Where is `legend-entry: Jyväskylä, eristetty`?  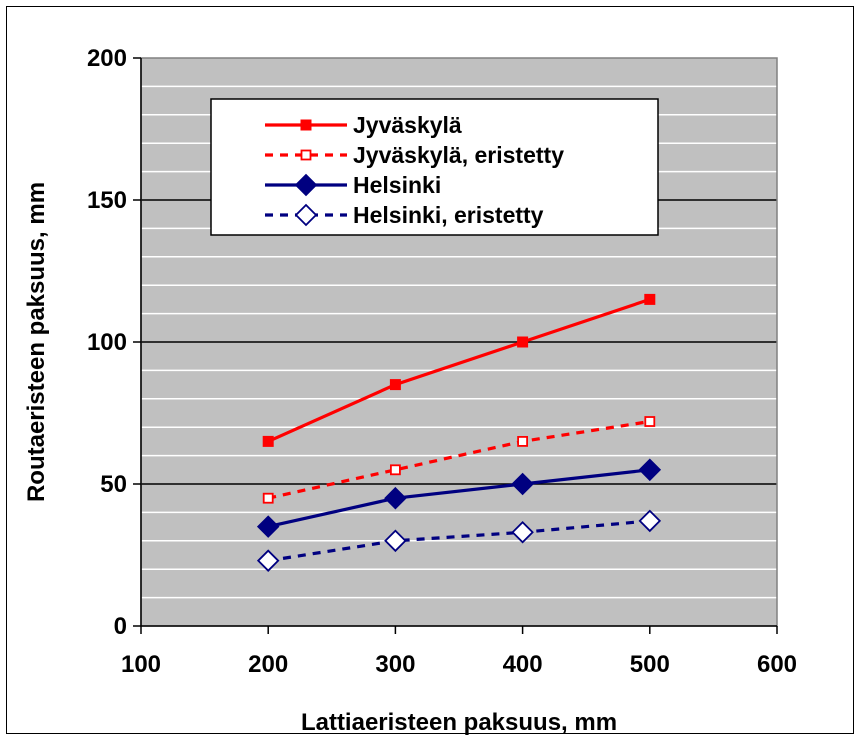 legend-entry: Jyväskylä, eristetty is located at coordinates (414, 155).